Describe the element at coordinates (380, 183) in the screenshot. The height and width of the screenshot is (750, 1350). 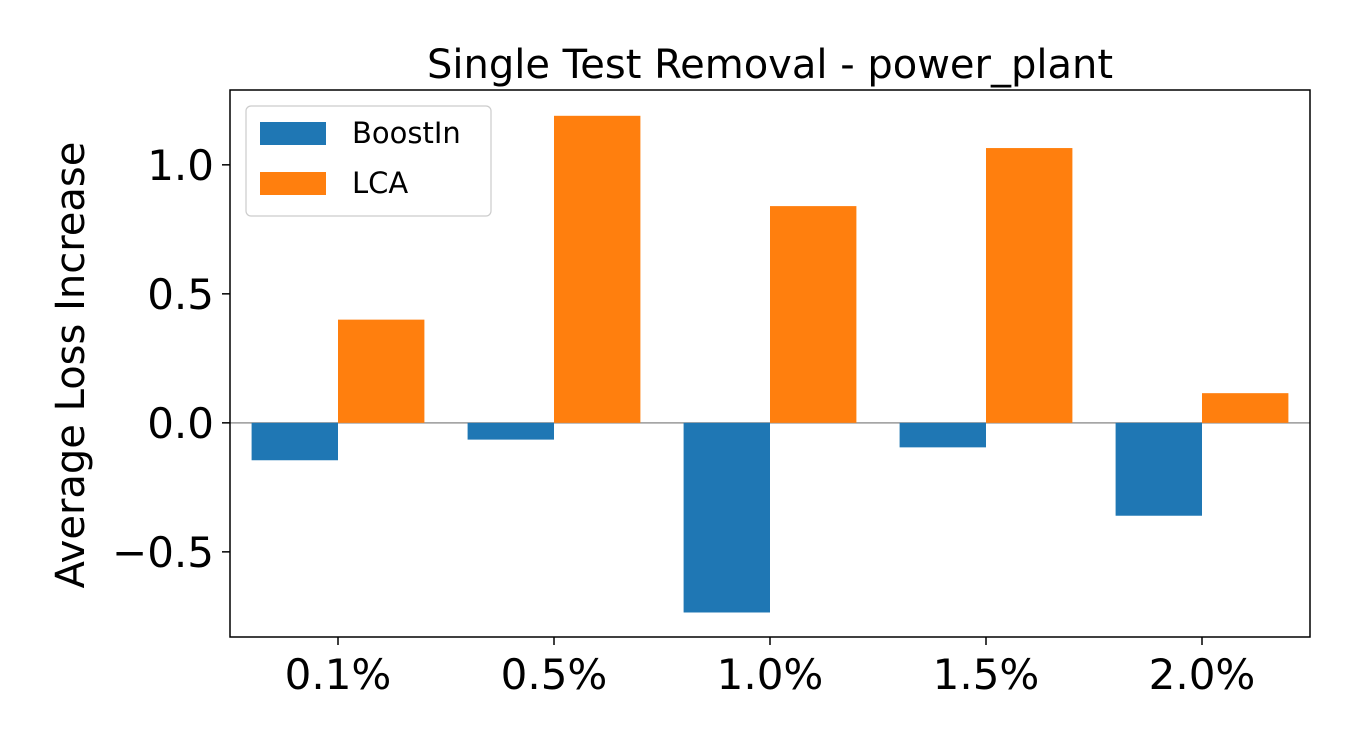
I see `legend-label-lca: LCA` at that location.